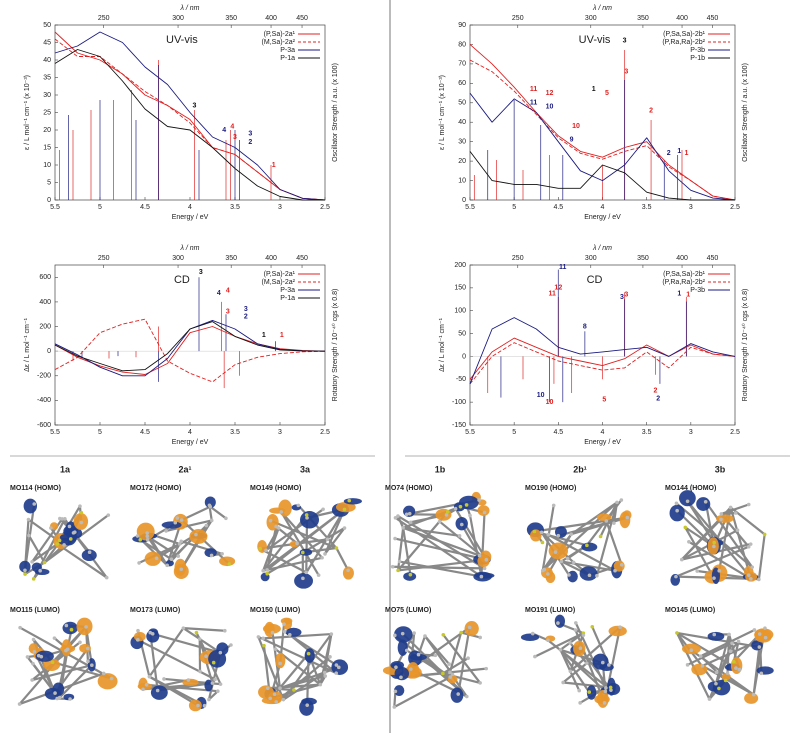 The height and width of the screenshot is (733, 800). What do you see at coordinates (408, 610) in the screenshot?
I see `orbital-label: MO75 (LUMO)` at bounding box center [408, 610].